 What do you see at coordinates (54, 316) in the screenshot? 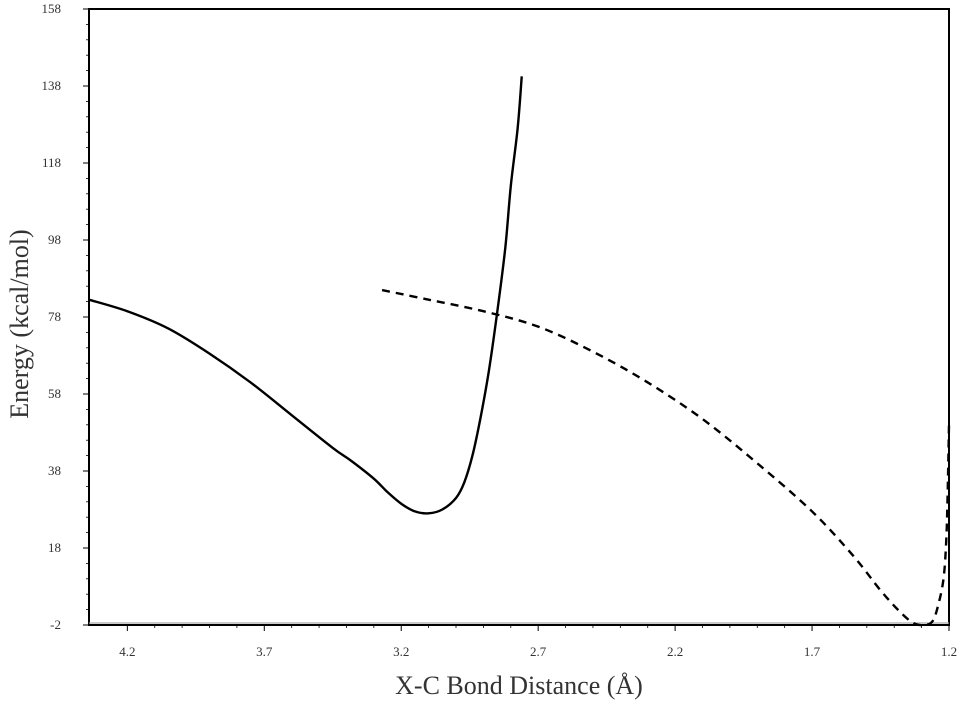
I see `y-tick-label: 78` at bounding box center [54, 316].